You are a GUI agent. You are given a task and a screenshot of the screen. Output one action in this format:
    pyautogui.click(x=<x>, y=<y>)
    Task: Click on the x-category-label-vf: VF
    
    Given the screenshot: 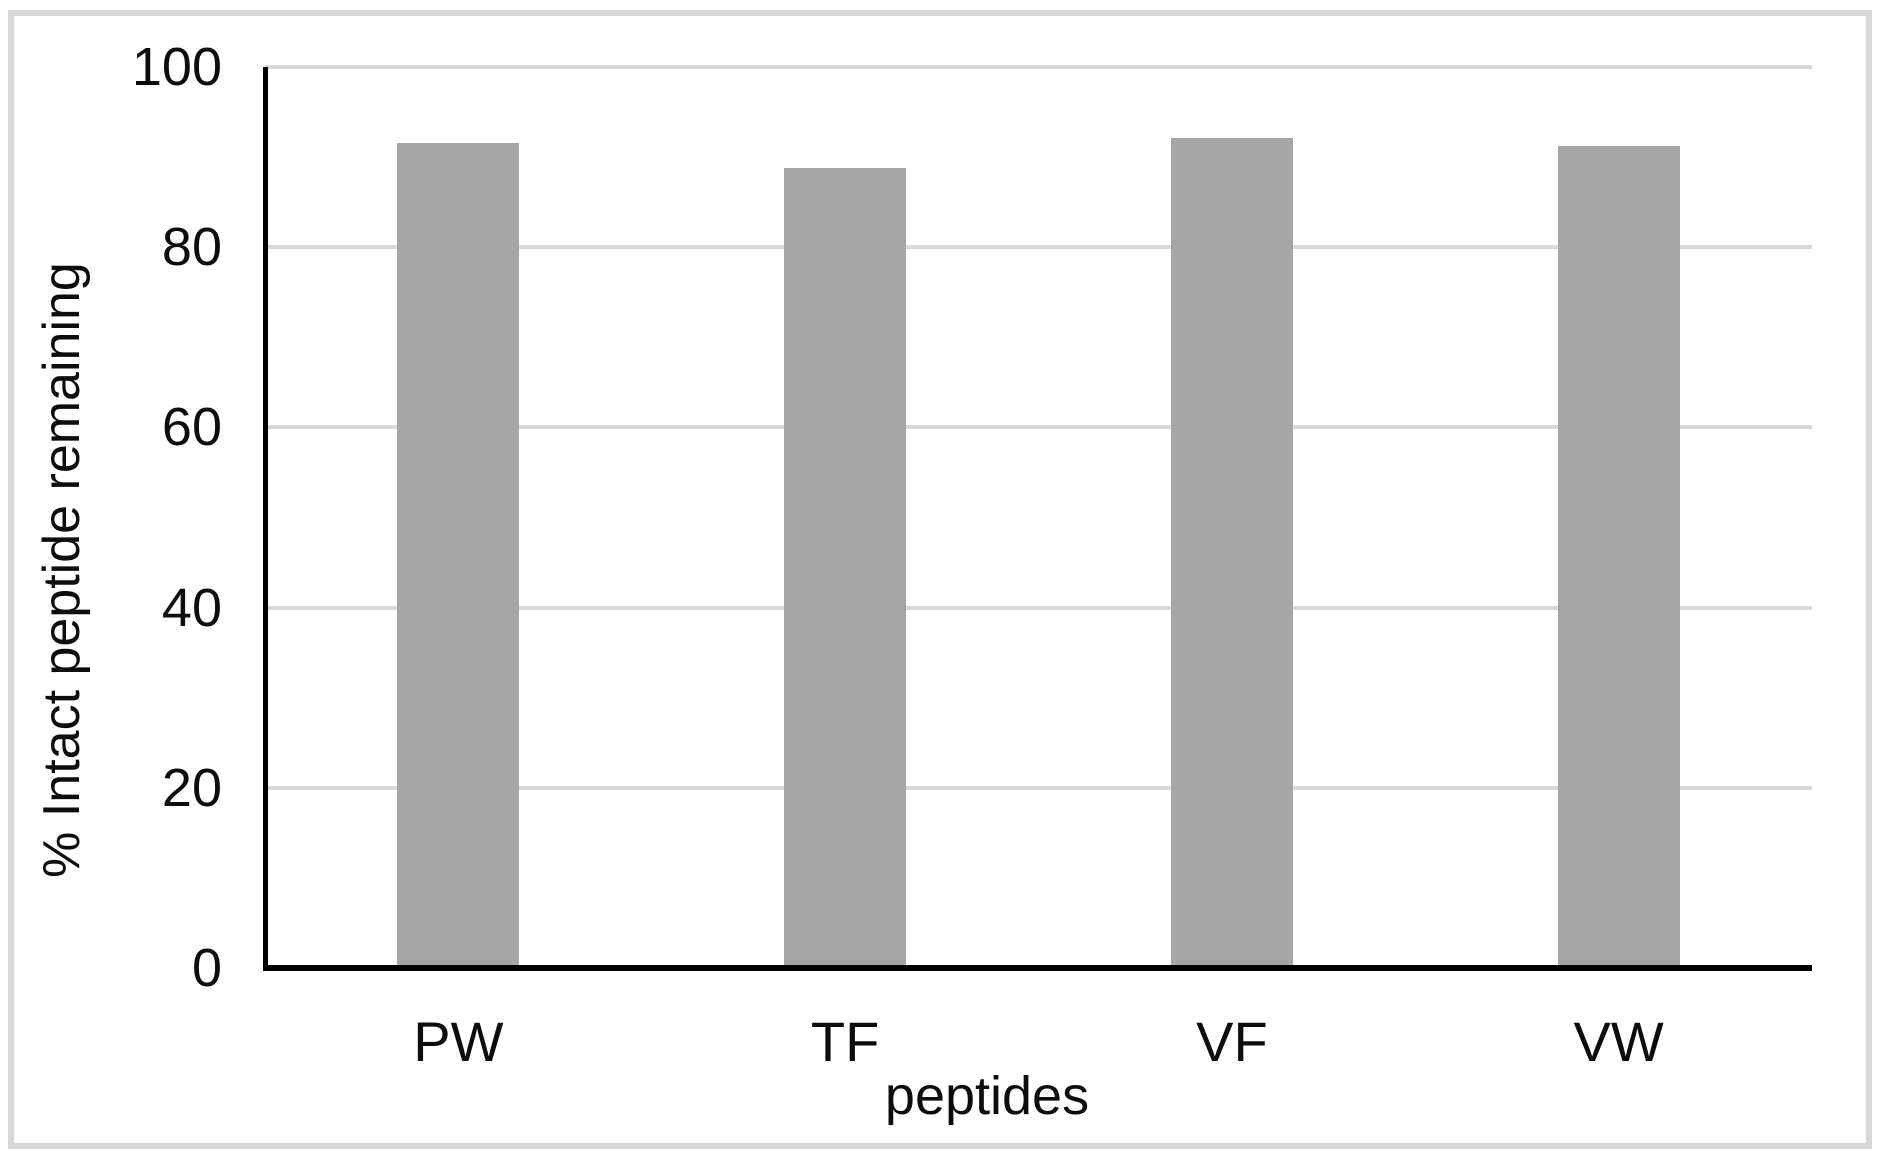 What is the action you would take?
    pyautogui.click(x=1232, y=1041)
    